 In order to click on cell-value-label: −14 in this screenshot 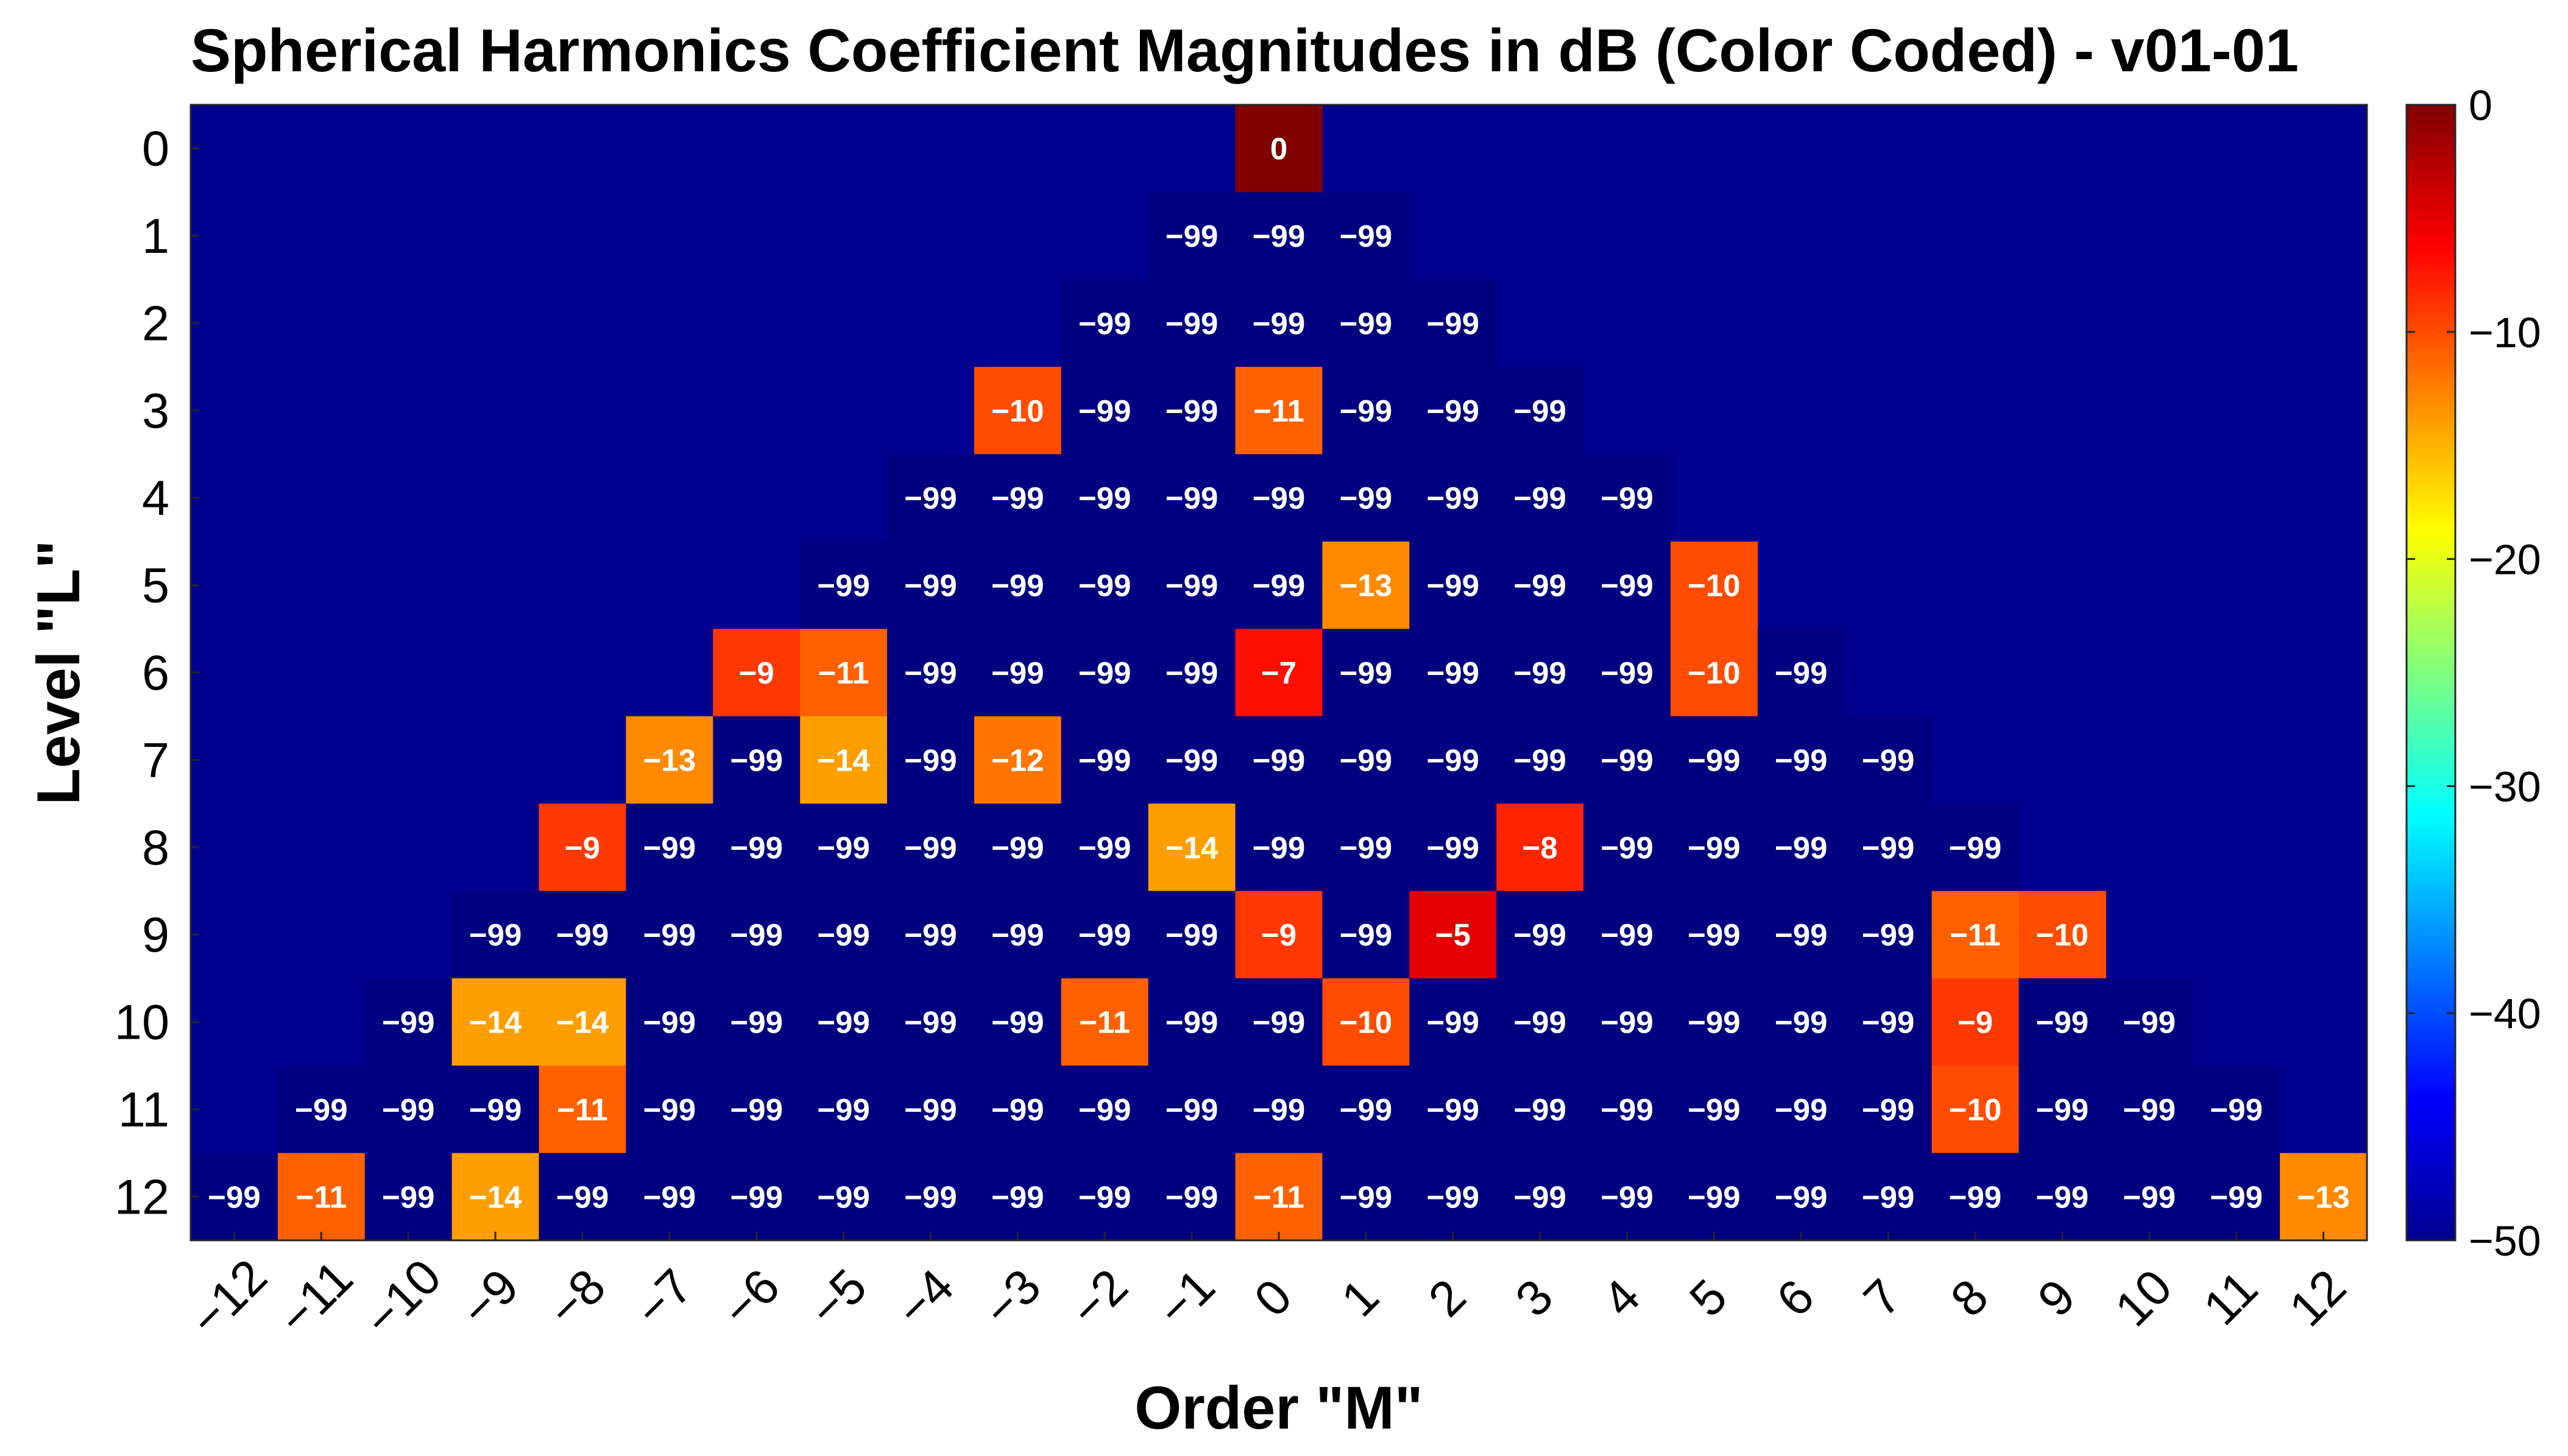, I will do `click(495, 1196)`.